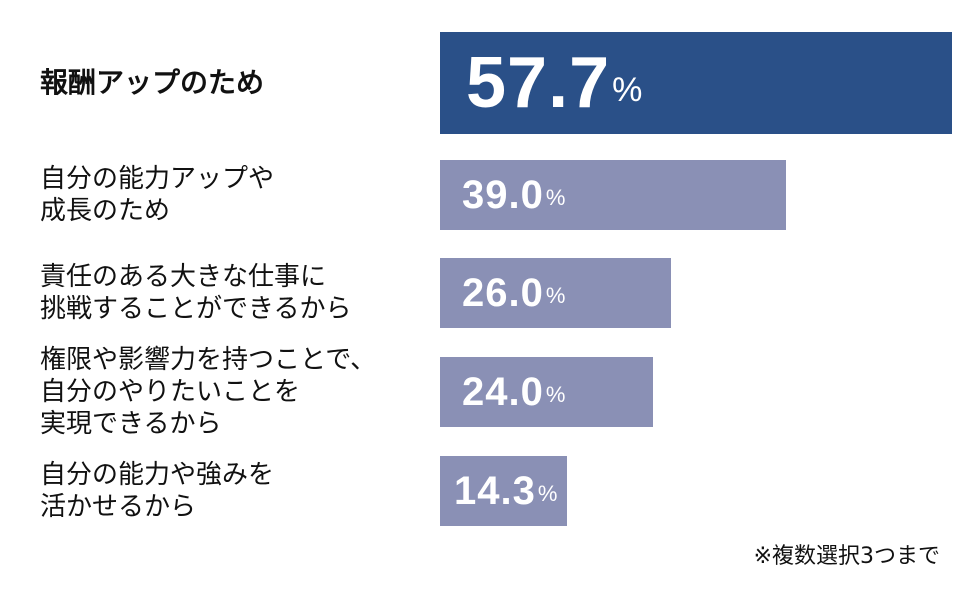 Image resolution: width=972 pixels, height=592 pixels. I want to click on data-label: 57.7, so click(538, 83).